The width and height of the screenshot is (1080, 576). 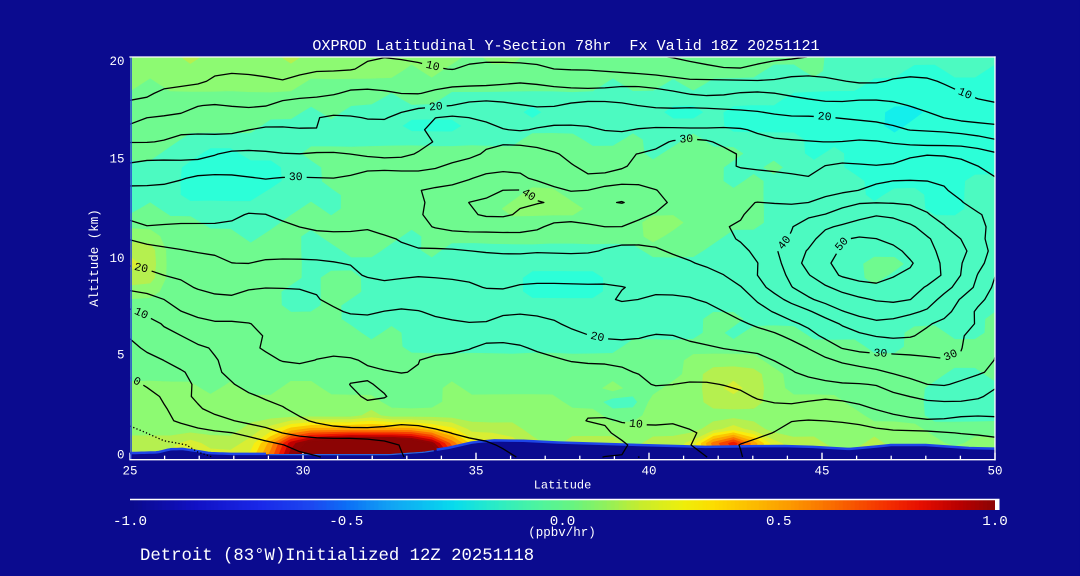 What do you see at coordinates (995, 522) in the screenshot?
I see `svg-text: 1.0` at bounding box center [995, 522].